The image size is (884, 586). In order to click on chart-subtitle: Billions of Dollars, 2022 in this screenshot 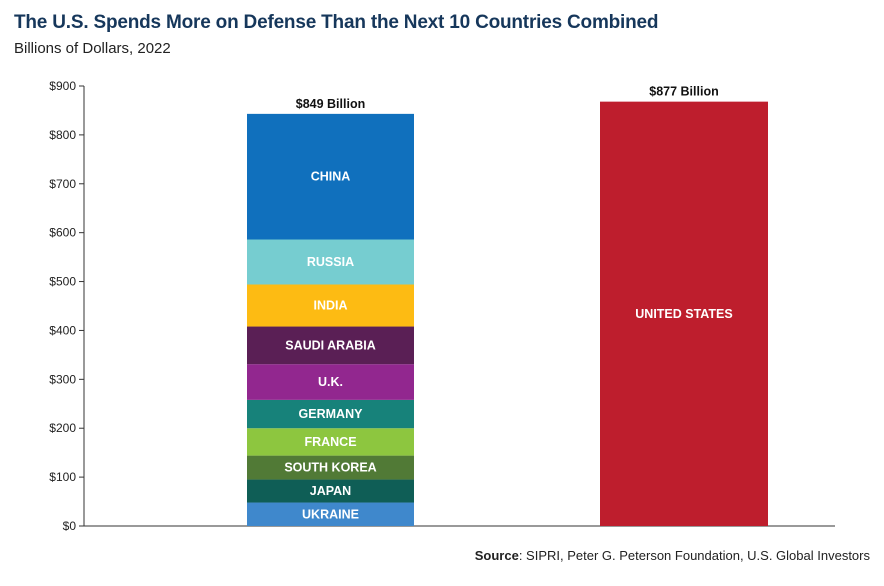, I will do `click(92, 48)`.